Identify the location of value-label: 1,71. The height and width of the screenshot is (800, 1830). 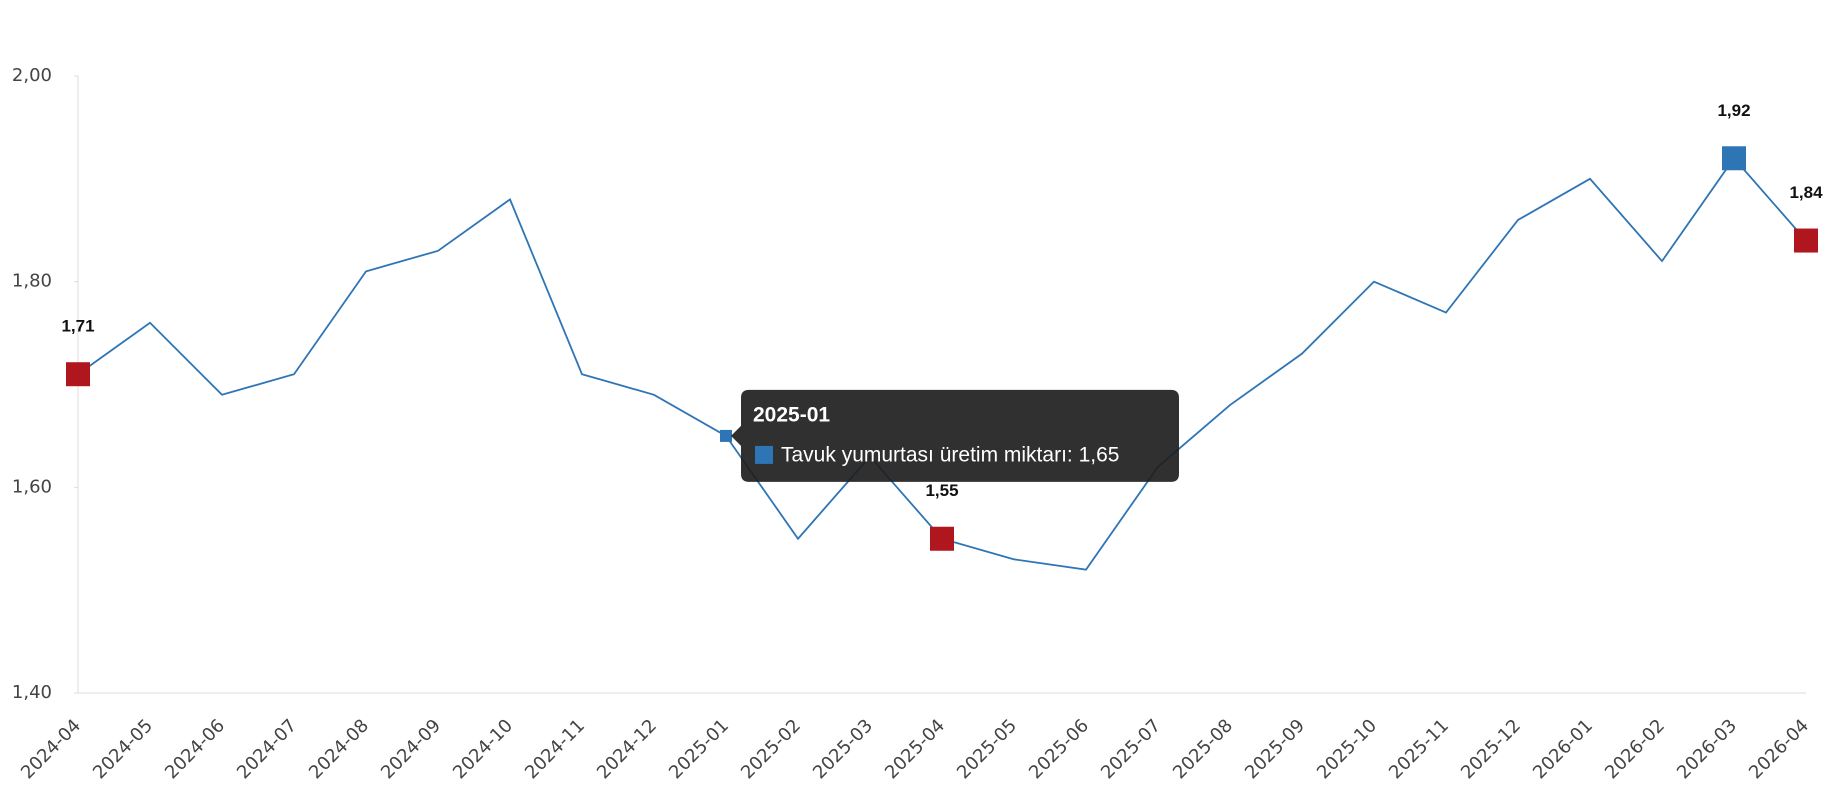
(77, 326).